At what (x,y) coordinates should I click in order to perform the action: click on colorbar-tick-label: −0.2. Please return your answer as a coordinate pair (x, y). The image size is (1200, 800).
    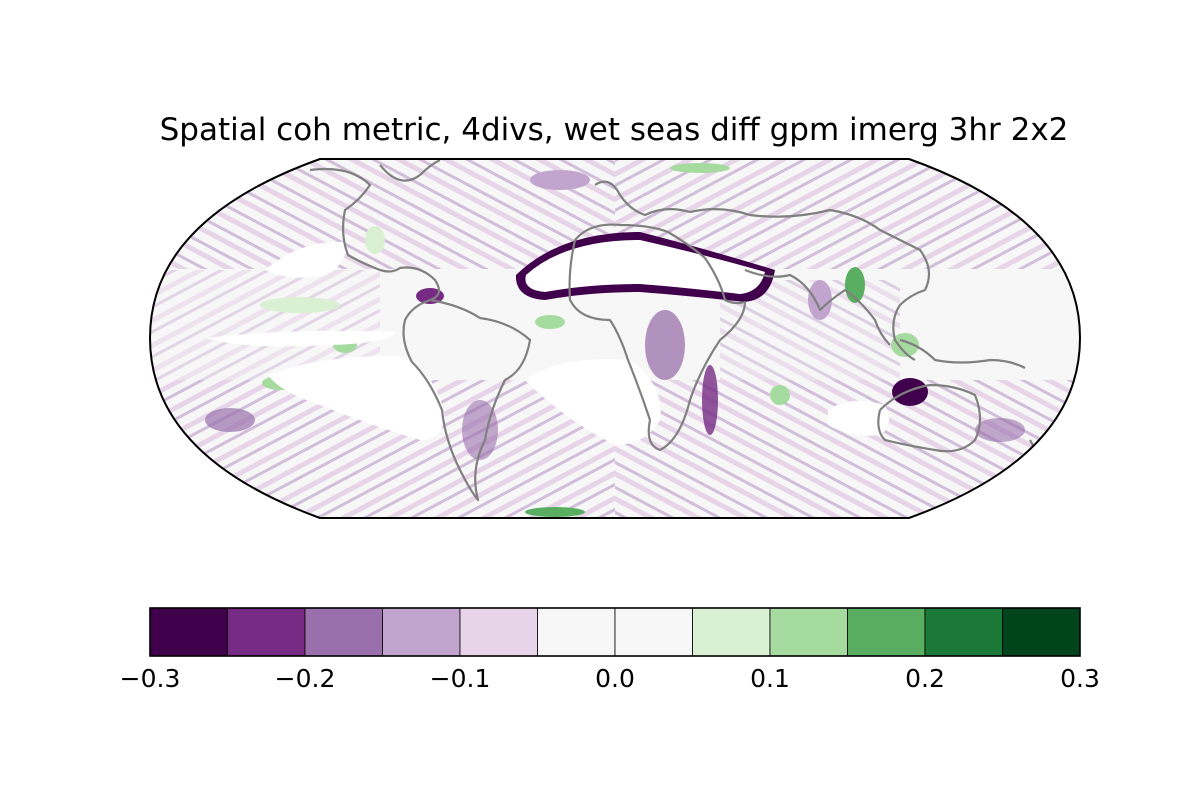
    Looking at the image, I should click on (305, 678).